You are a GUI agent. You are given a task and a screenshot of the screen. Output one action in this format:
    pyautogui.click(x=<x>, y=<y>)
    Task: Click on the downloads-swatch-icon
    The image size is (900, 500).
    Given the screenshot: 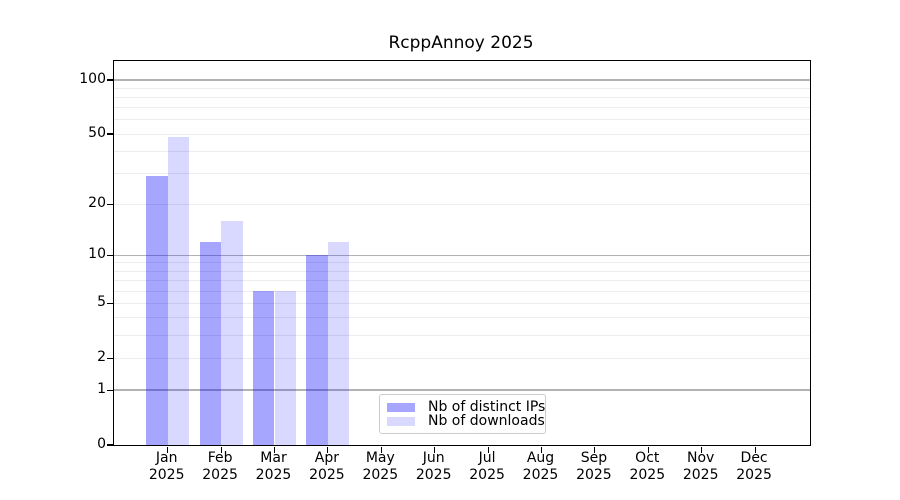 What is the action you would take?
    pyautogui.click(x=401, y=421)
    